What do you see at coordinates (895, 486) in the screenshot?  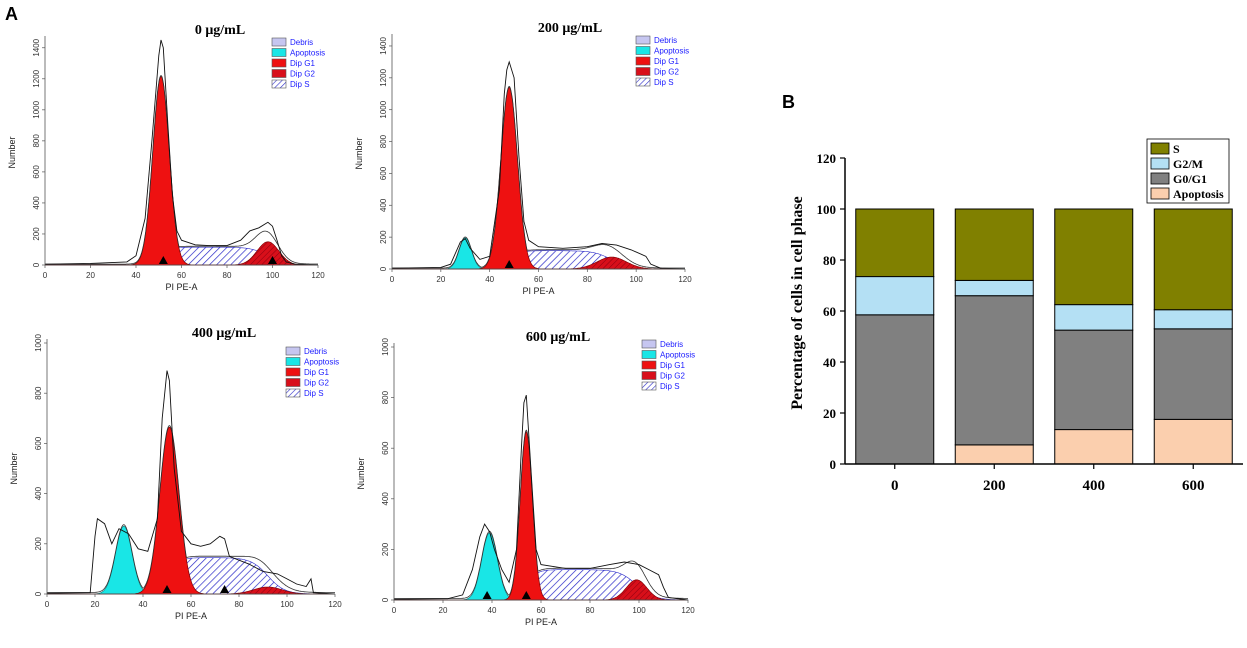 I see `x-category-label: 0` at bounding box center [895, 486].